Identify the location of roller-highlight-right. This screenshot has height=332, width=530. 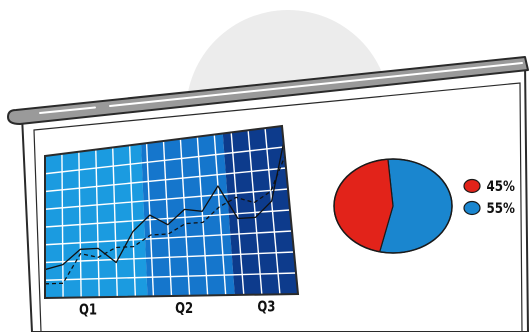
(316, 84).